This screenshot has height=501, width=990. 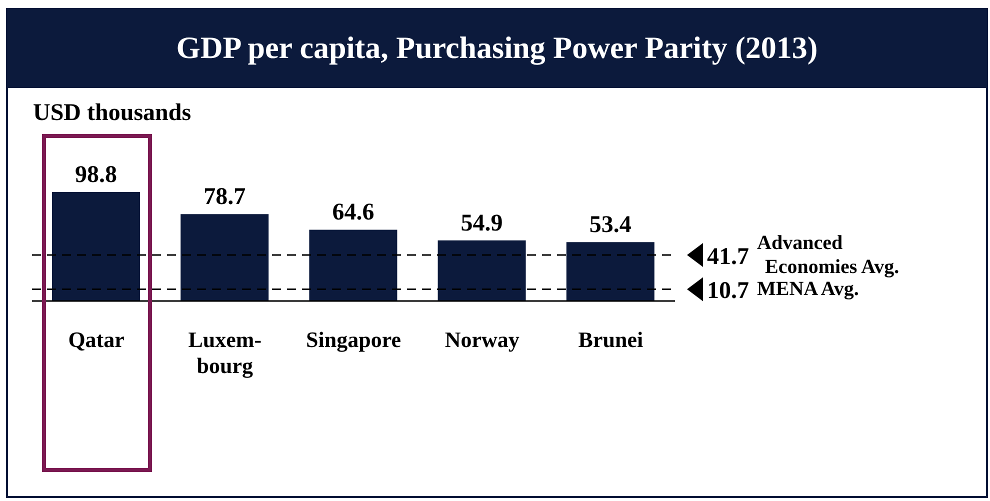 I want to click on data-label: 64.6, so click(x=353, y=213).